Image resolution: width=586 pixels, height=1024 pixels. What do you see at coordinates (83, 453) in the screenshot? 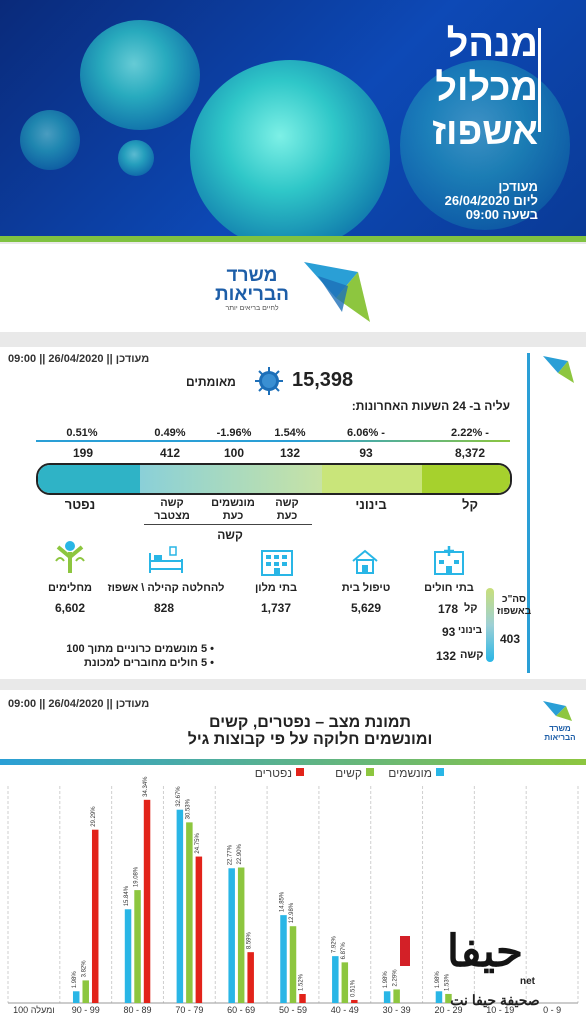
I see `value-dead: 199` at bounding box center [83, 453].